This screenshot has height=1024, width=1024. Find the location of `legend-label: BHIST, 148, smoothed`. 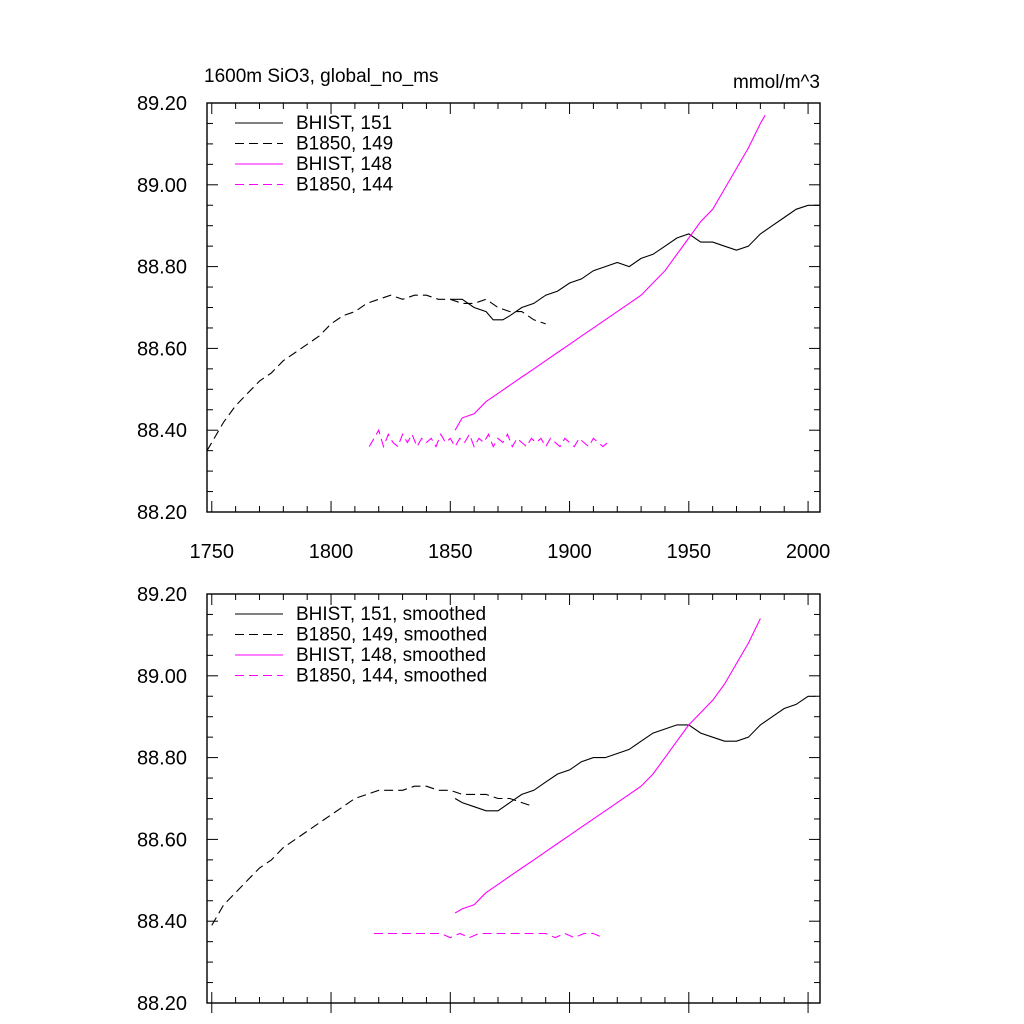

legend-label: BHIST, 148, smoothed is located at coordinates (391, 655).